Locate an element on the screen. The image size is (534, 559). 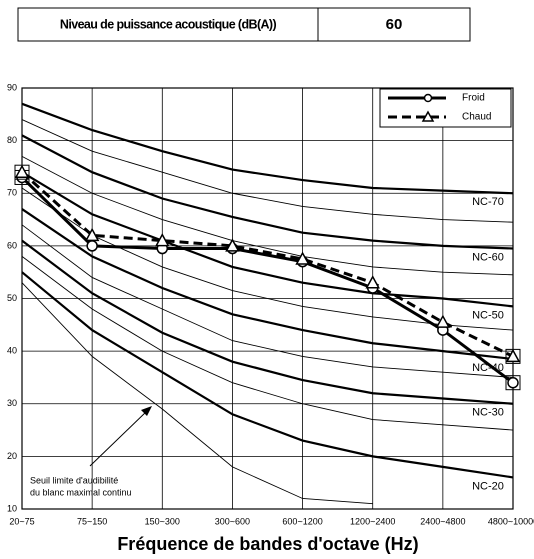
nc-label: NC-30 is located at coordinates (488, 413).